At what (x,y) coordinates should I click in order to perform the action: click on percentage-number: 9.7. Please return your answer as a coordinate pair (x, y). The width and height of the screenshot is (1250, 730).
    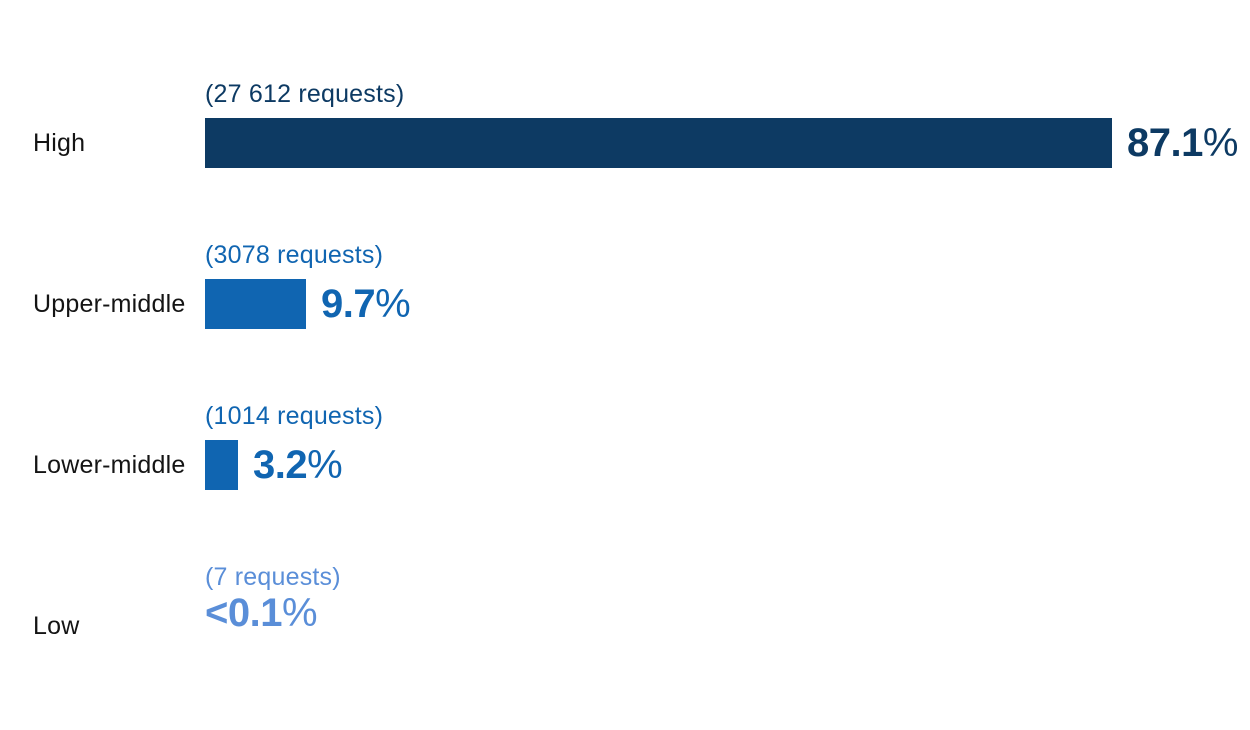
    Looking at the image, I should click on (348, 303).